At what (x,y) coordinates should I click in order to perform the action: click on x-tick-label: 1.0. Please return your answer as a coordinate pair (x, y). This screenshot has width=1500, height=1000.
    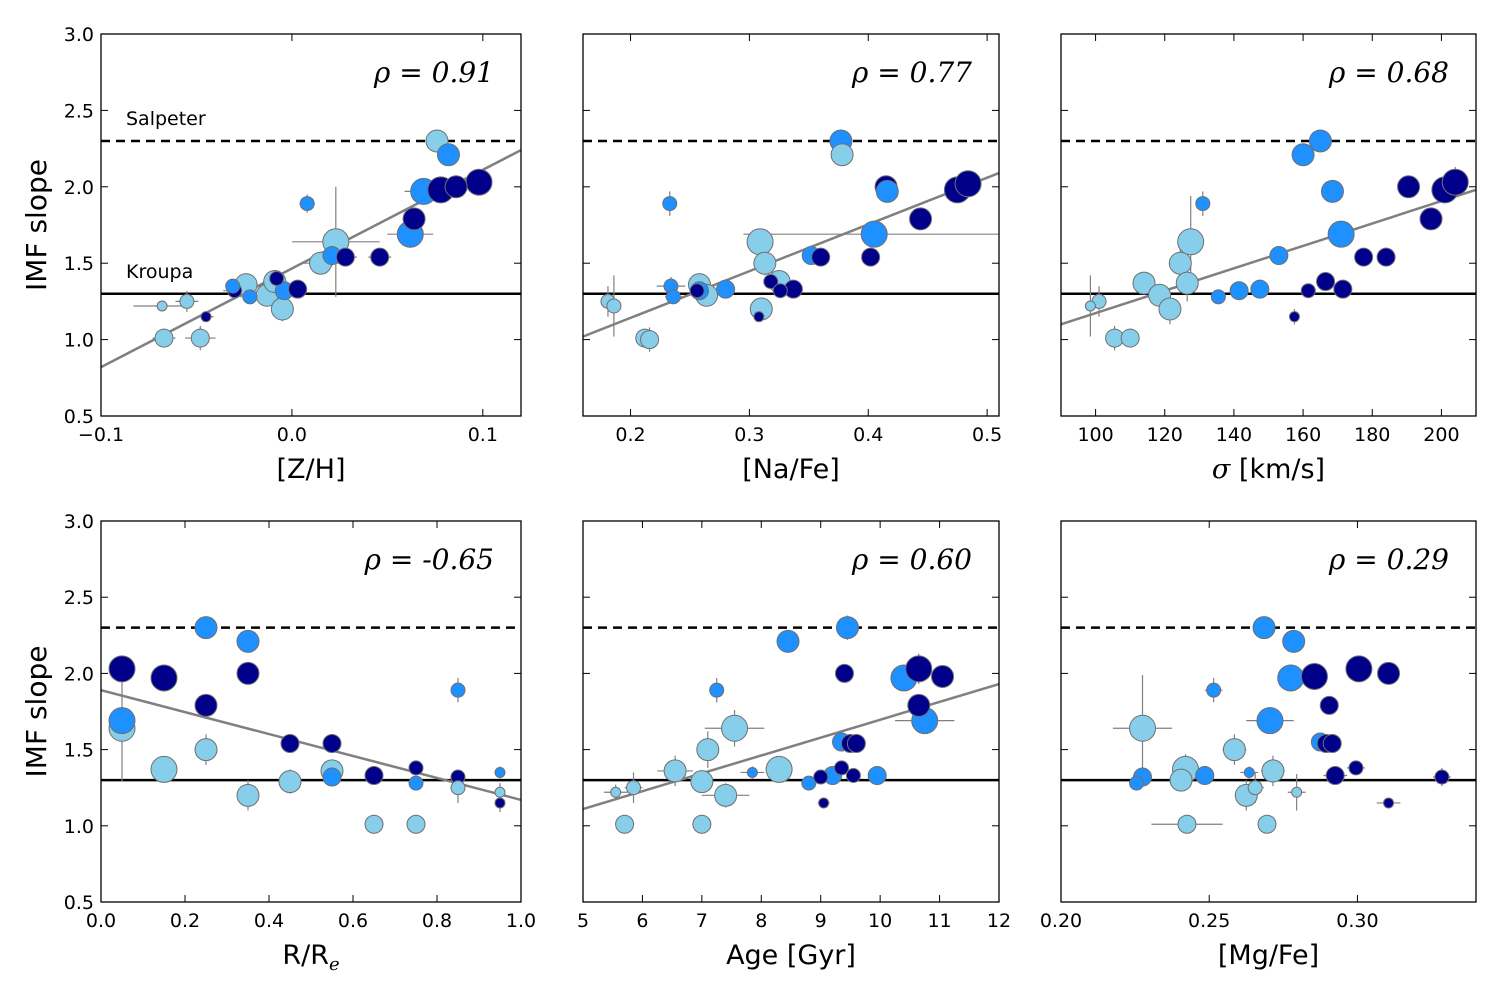
    Looking at the image, I should click on (521, 921).